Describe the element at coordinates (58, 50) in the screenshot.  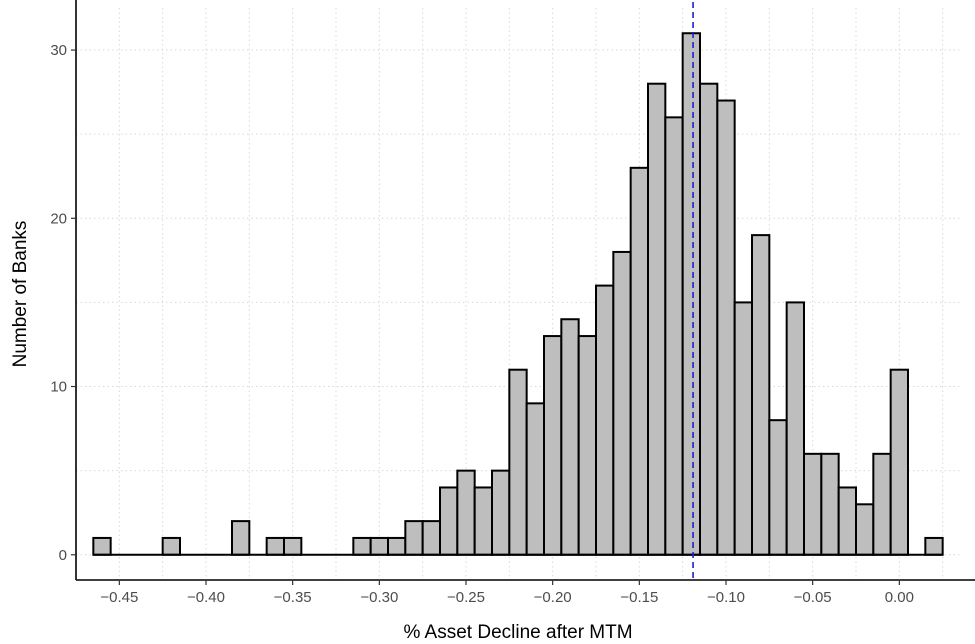
I see `y-tick-label: 30` at that location.